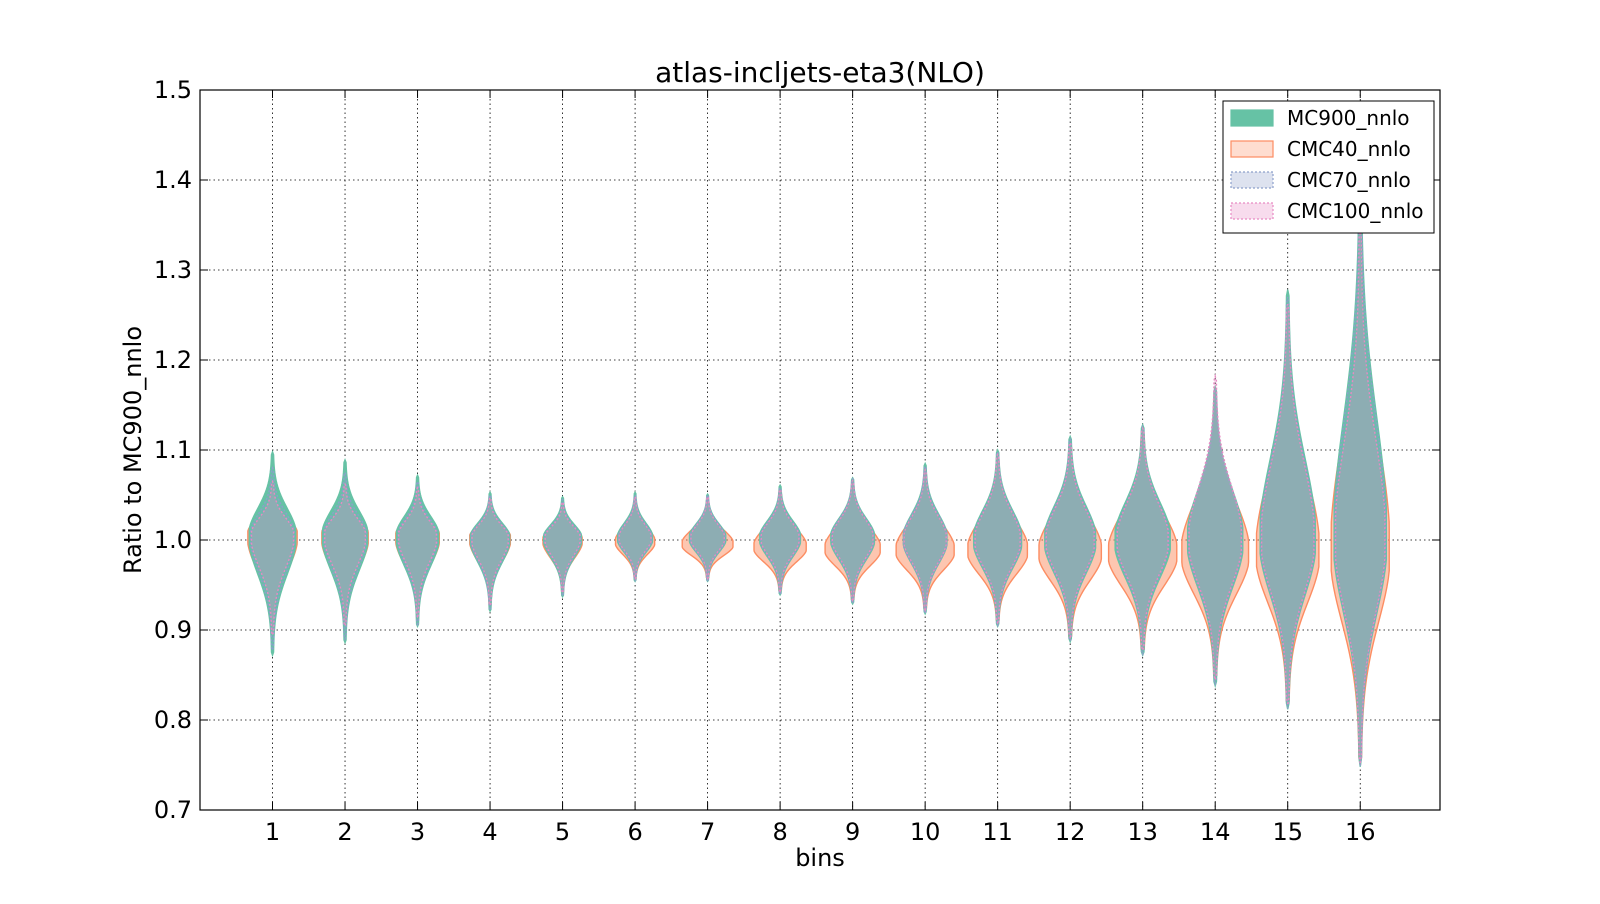  I want to click on legend-label: CMC100_nnlo, so click(1355, 211).